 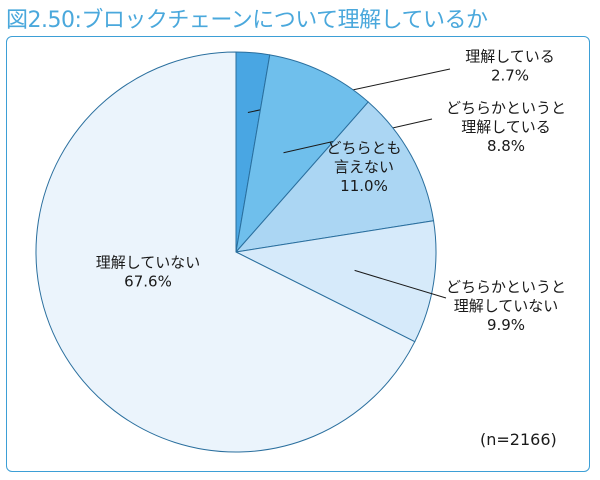 What do you see at coordinates (364, 167) in the screenshot?
I see `slice-label-3: 言えない` at bounding box center [364, 167].